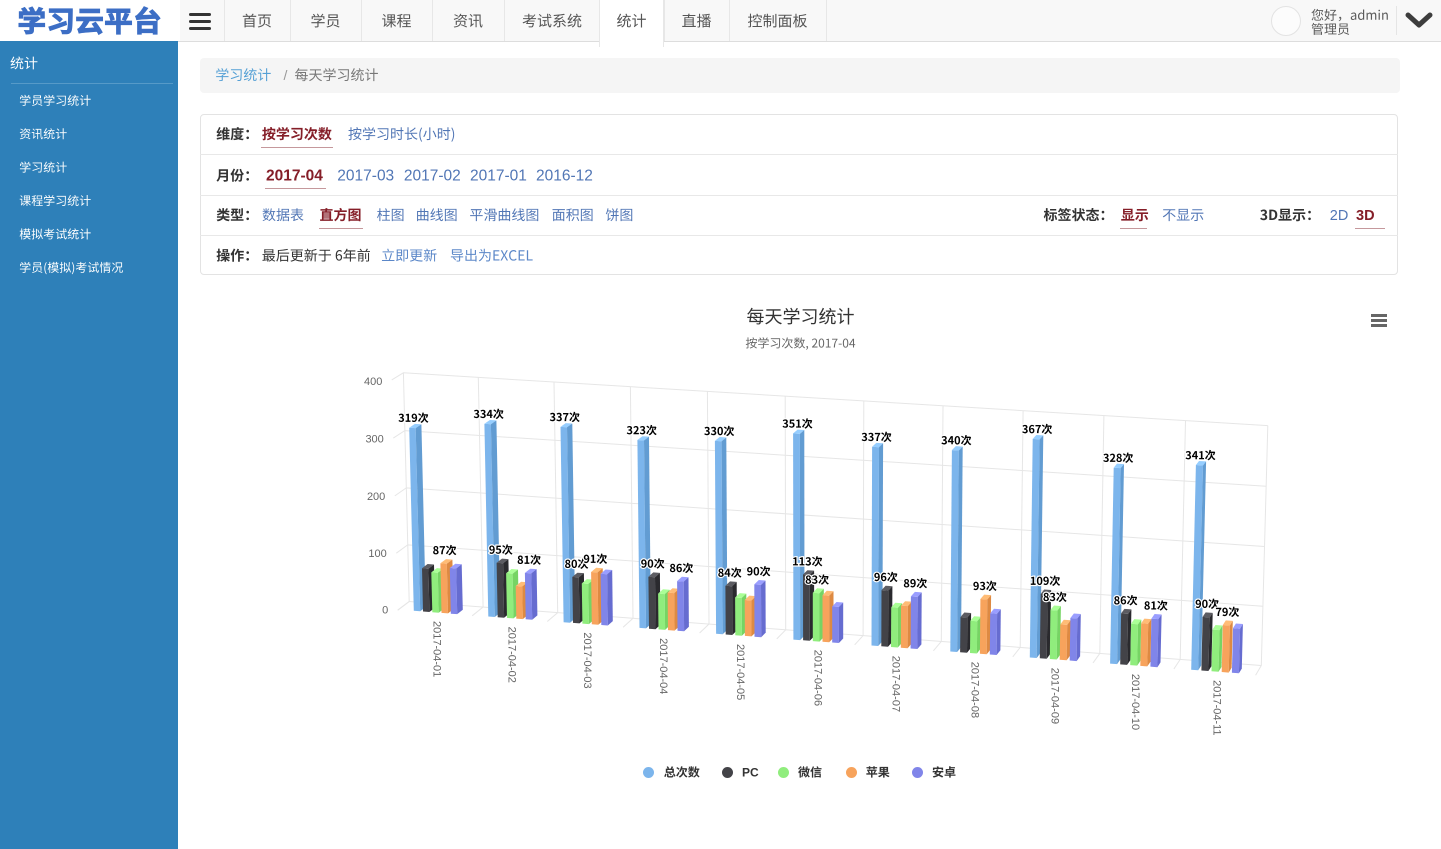 This screenshot has height=849, width=1441. What do you see at coordinates (750, 773) in the screenshot?
I see `svg-text: PC` at bounding box center [750, 773].